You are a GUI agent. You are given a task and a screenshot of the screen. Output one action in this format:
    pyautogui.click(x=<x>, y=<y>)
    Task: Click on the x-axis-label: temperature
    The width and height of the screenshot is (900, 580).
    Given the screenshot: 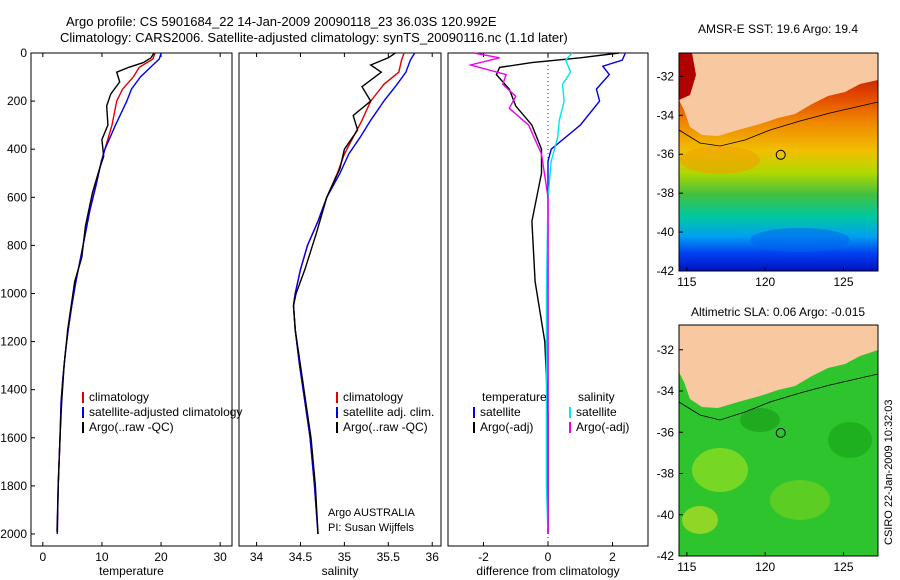 What is the action you would take?
    pyautogui.click(x=131, y=571)
    